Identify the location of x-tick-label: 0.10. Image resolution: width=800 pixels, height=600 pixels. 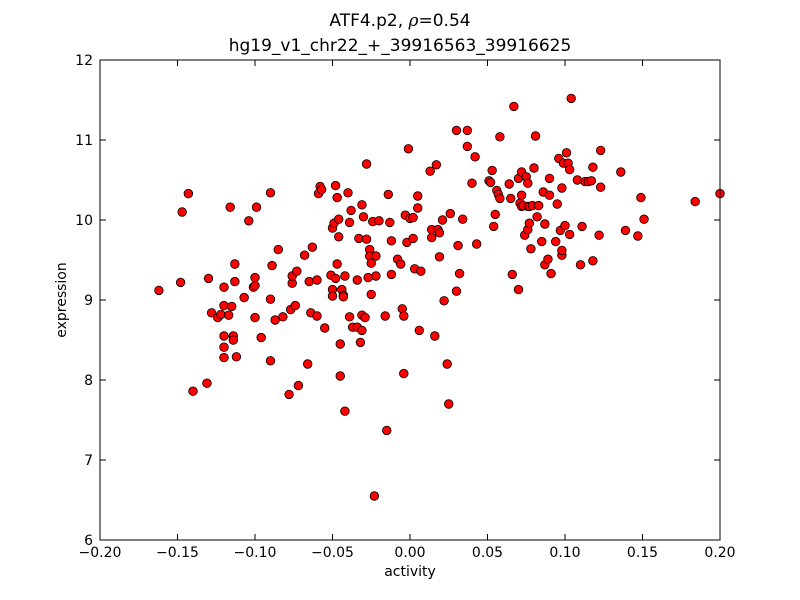
(564, 553).